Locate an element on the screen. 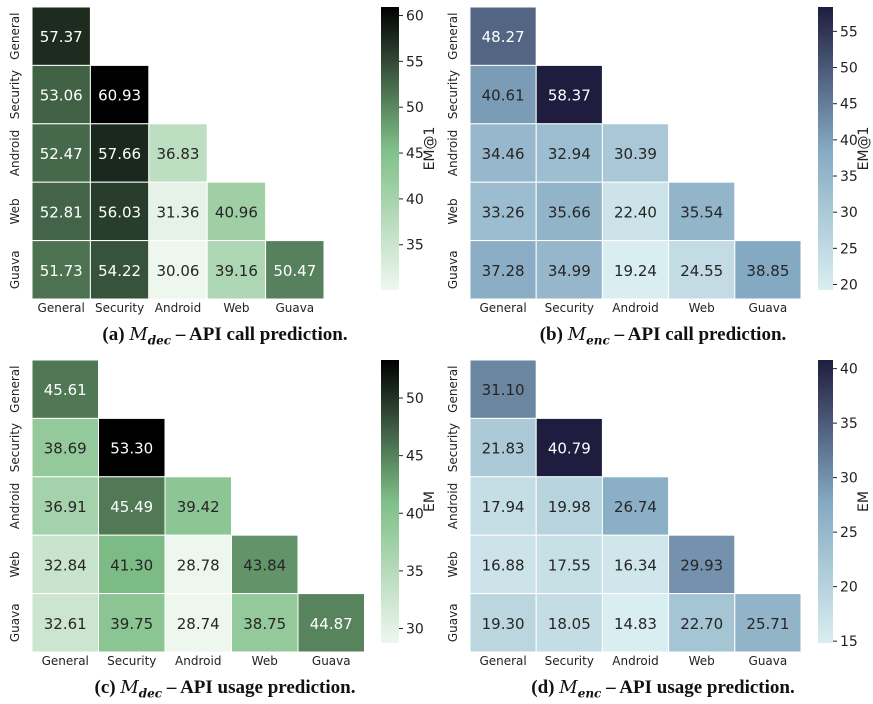 The width and height of the screenshot is (873, 704). heatmap-value-label-r4-c2: 19.24 is located at coordinates (635, 271).